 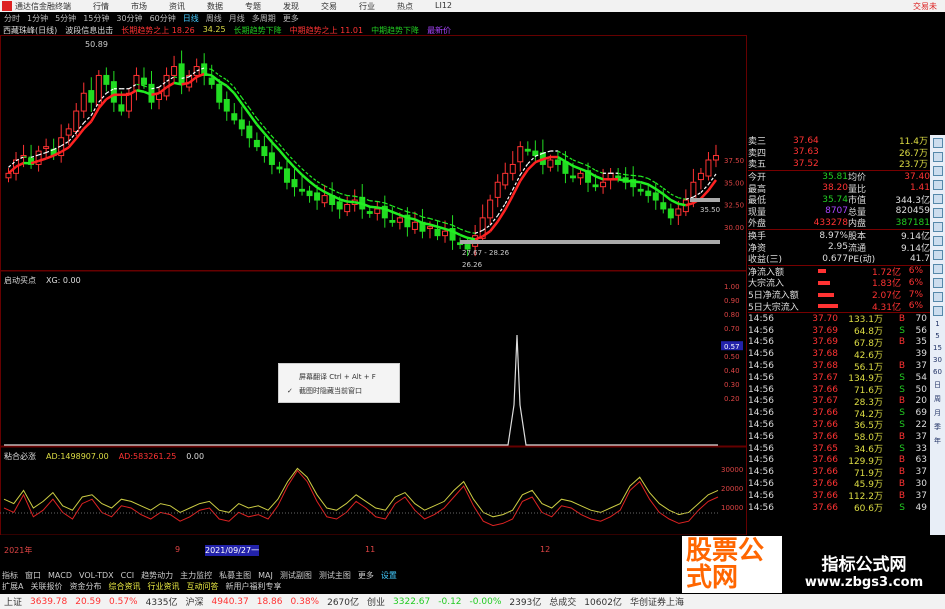 I want to click on menu-6: 交易, so click(x=329, y=6).